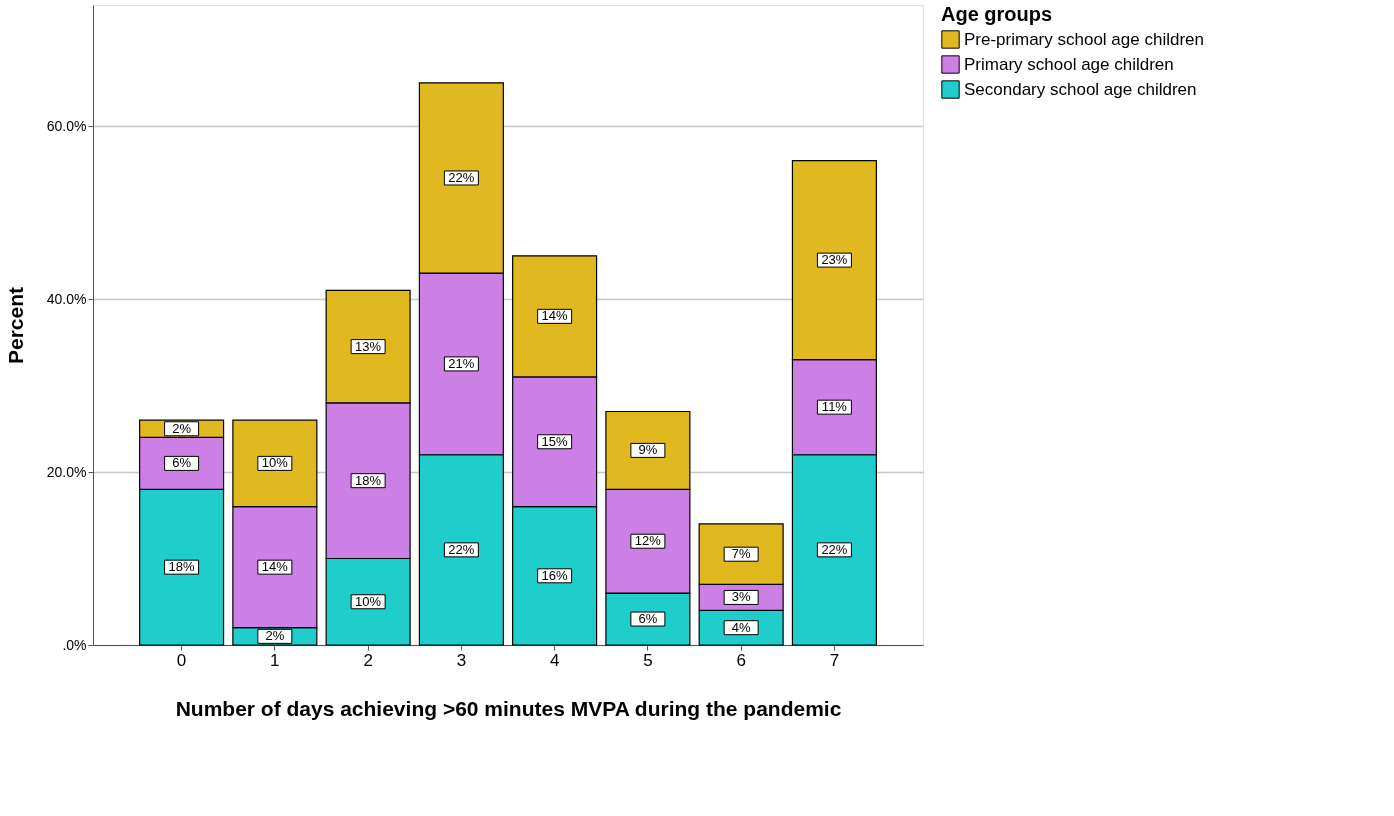 This screenshot has width=1394, height=816. I want to click on data-label: 21%, so click(461, 363).